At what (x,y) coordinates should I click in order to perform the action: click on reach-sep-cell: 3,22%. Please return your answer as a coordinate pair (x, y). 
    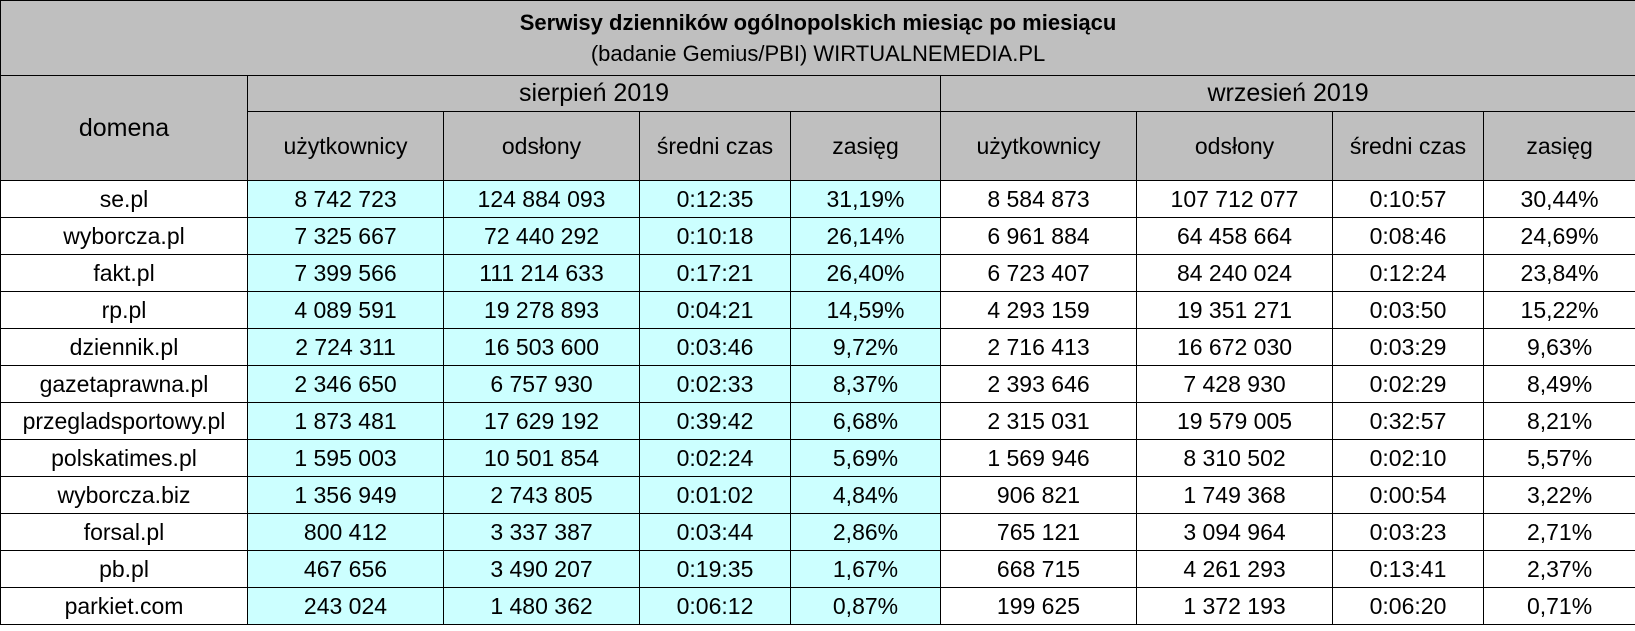
    Looking at the image, I should click on (1558, 495).